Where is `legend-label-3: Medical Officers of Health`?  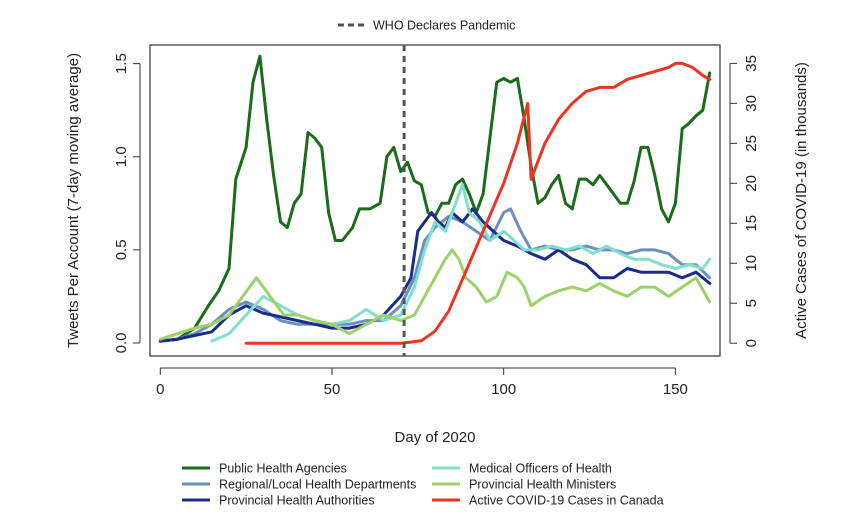 legend-label-3: Medical Officers of Health is located at coordinates (540, 469).